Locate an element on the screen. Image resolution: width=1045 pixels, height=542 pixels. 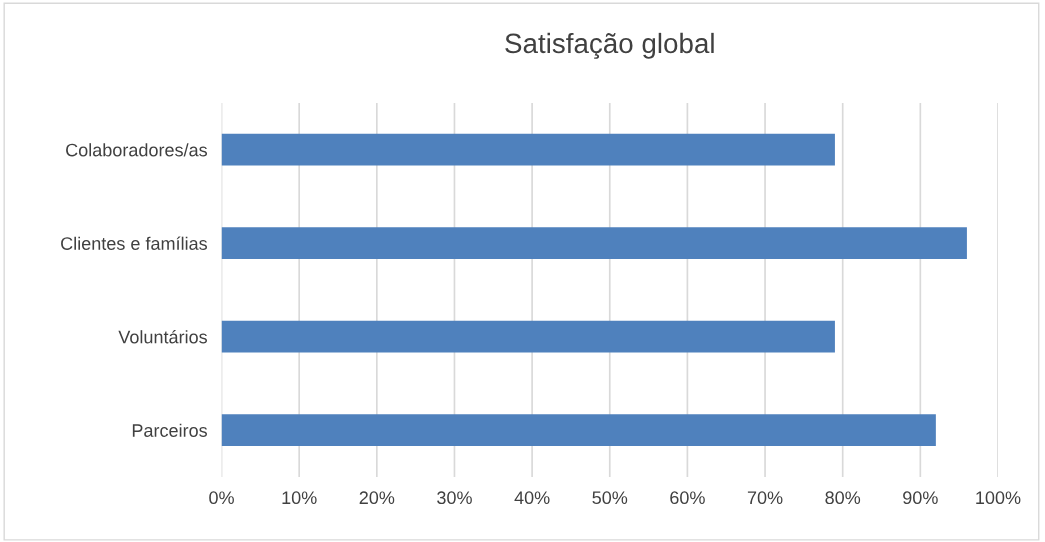
x-tick-label: 40% is located at coordinates (532, 498).